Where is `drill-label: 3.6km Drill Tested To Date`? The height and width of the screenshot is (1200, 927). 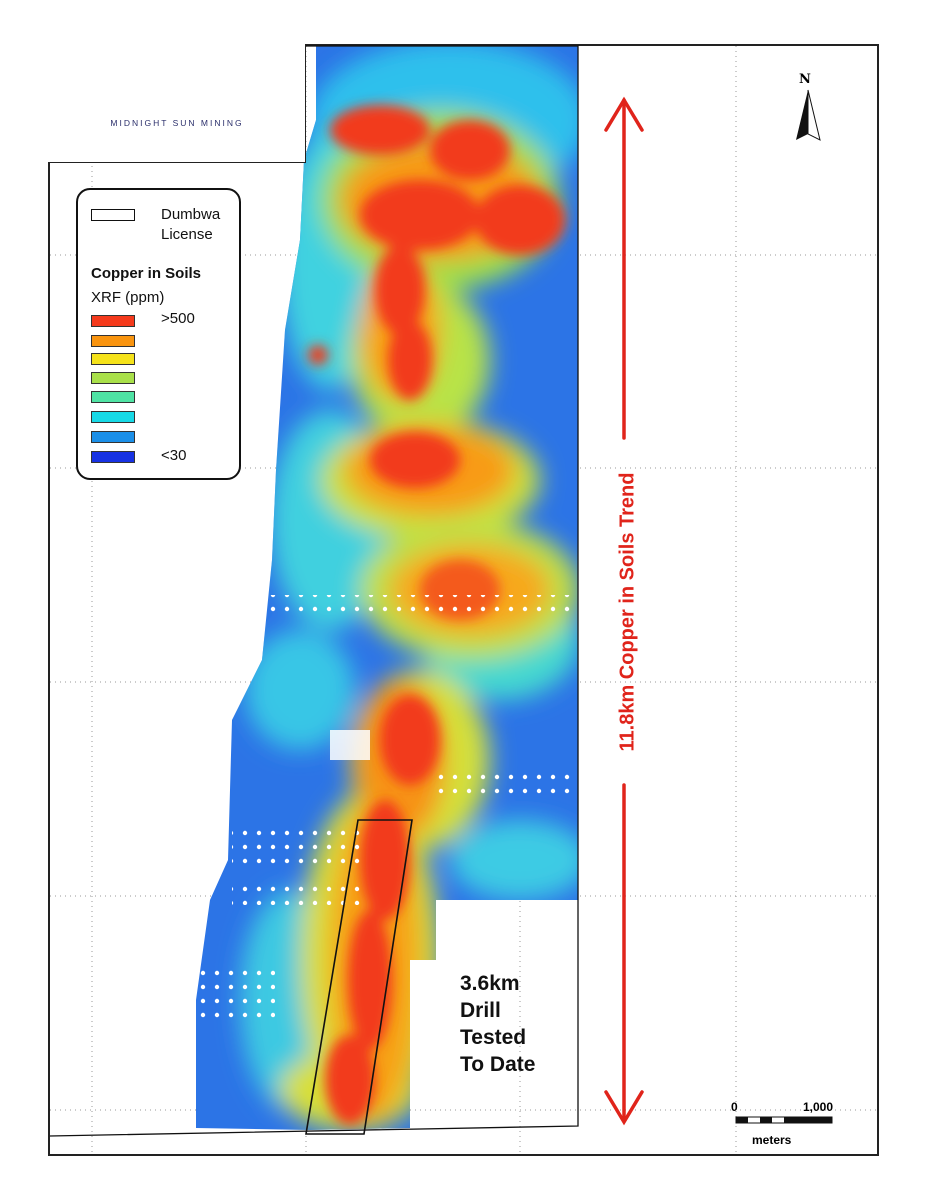
drill-label: 3.6km Drill Tested To Date is located at coordinates (497, 1024).